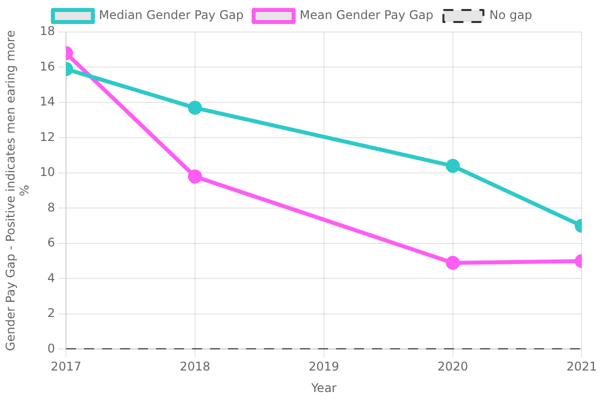  Describe the element at coordinates (48, 31) in the screenshot. I see `y-tick-label: 18` at that location.